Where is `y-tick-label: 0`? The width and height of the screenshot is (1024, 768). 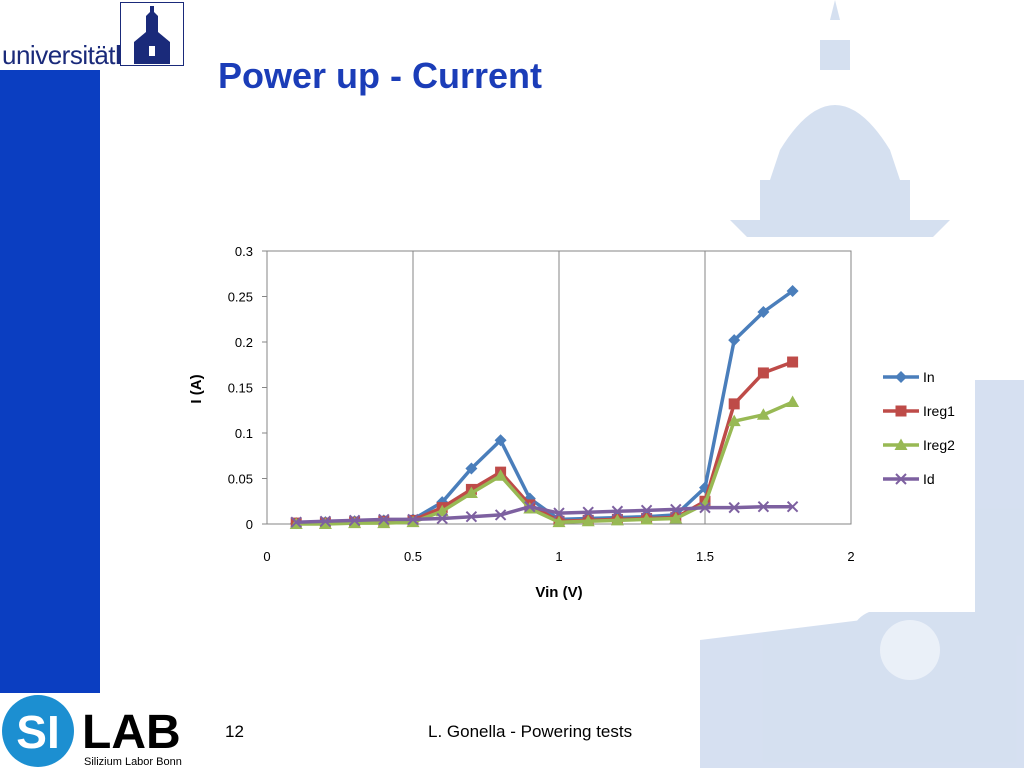 y-tick-label: 0 is located at coordinates (249, 524).